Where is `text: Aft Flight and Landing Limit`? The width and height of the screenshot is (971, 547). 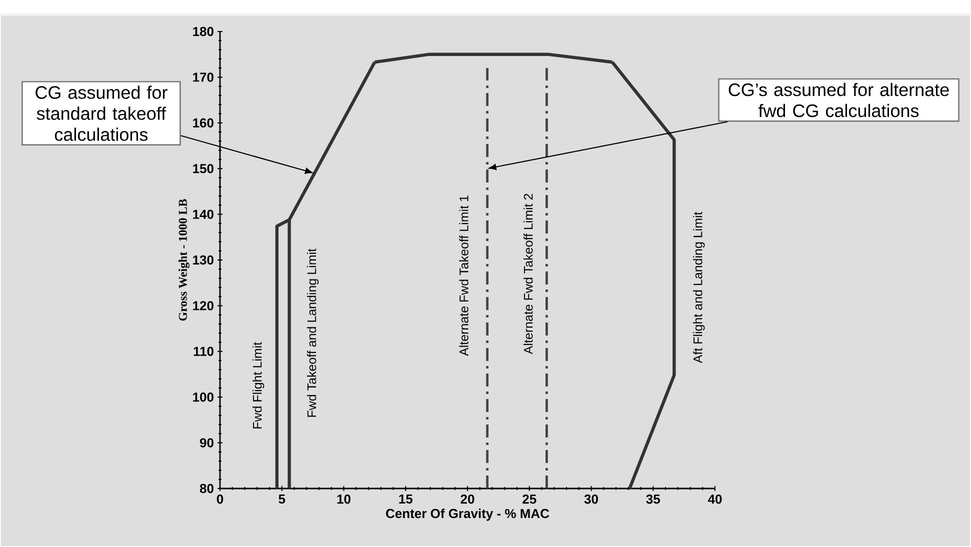 text: Aft Flight and Landing Limit is located at coordinates (699, 288).